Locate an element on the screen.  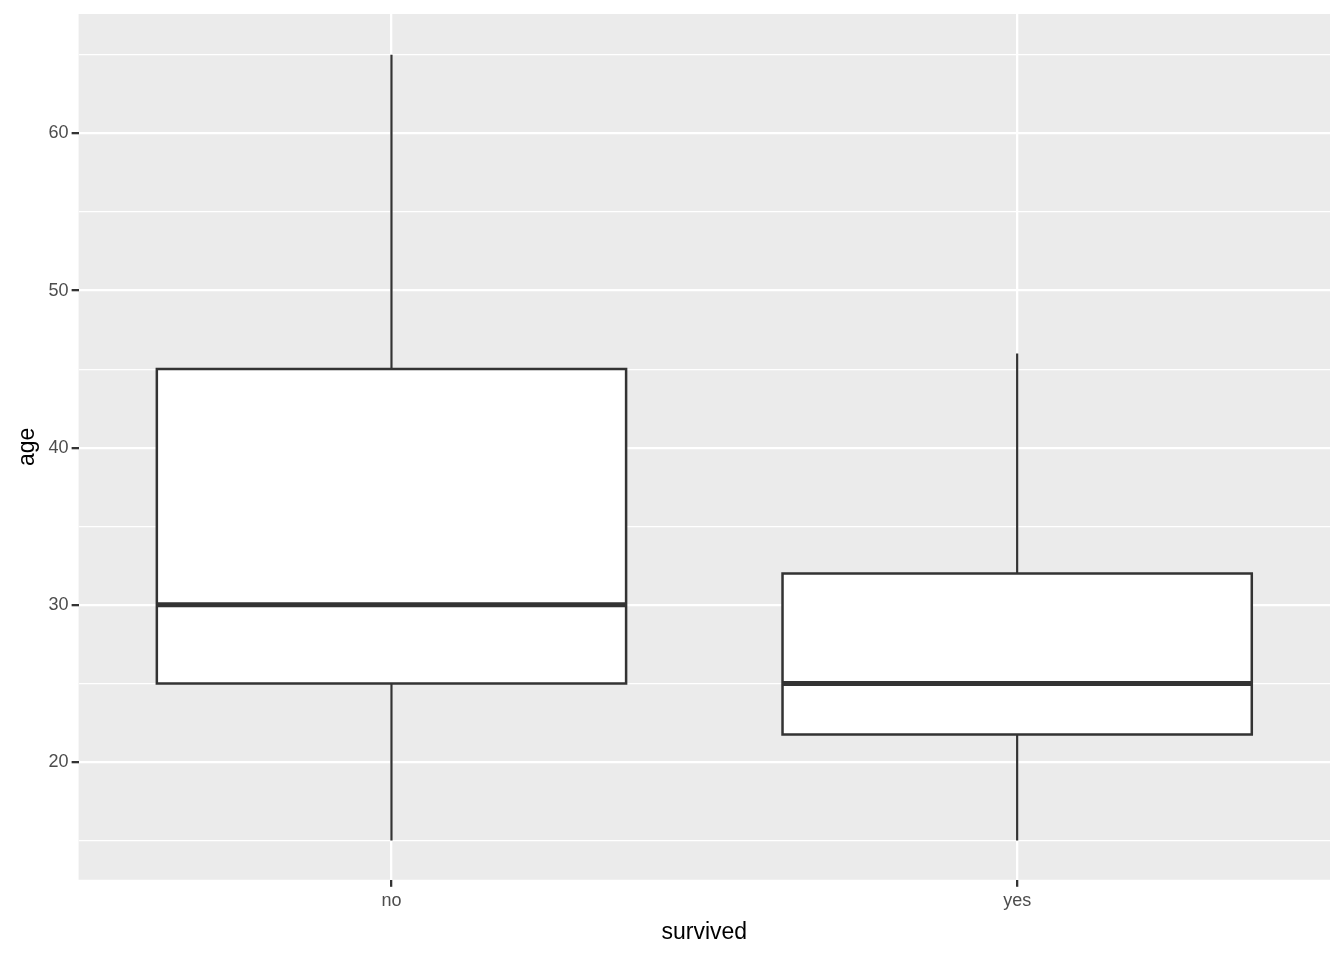
y-axis-title: age is located at coordinates (26, 447).